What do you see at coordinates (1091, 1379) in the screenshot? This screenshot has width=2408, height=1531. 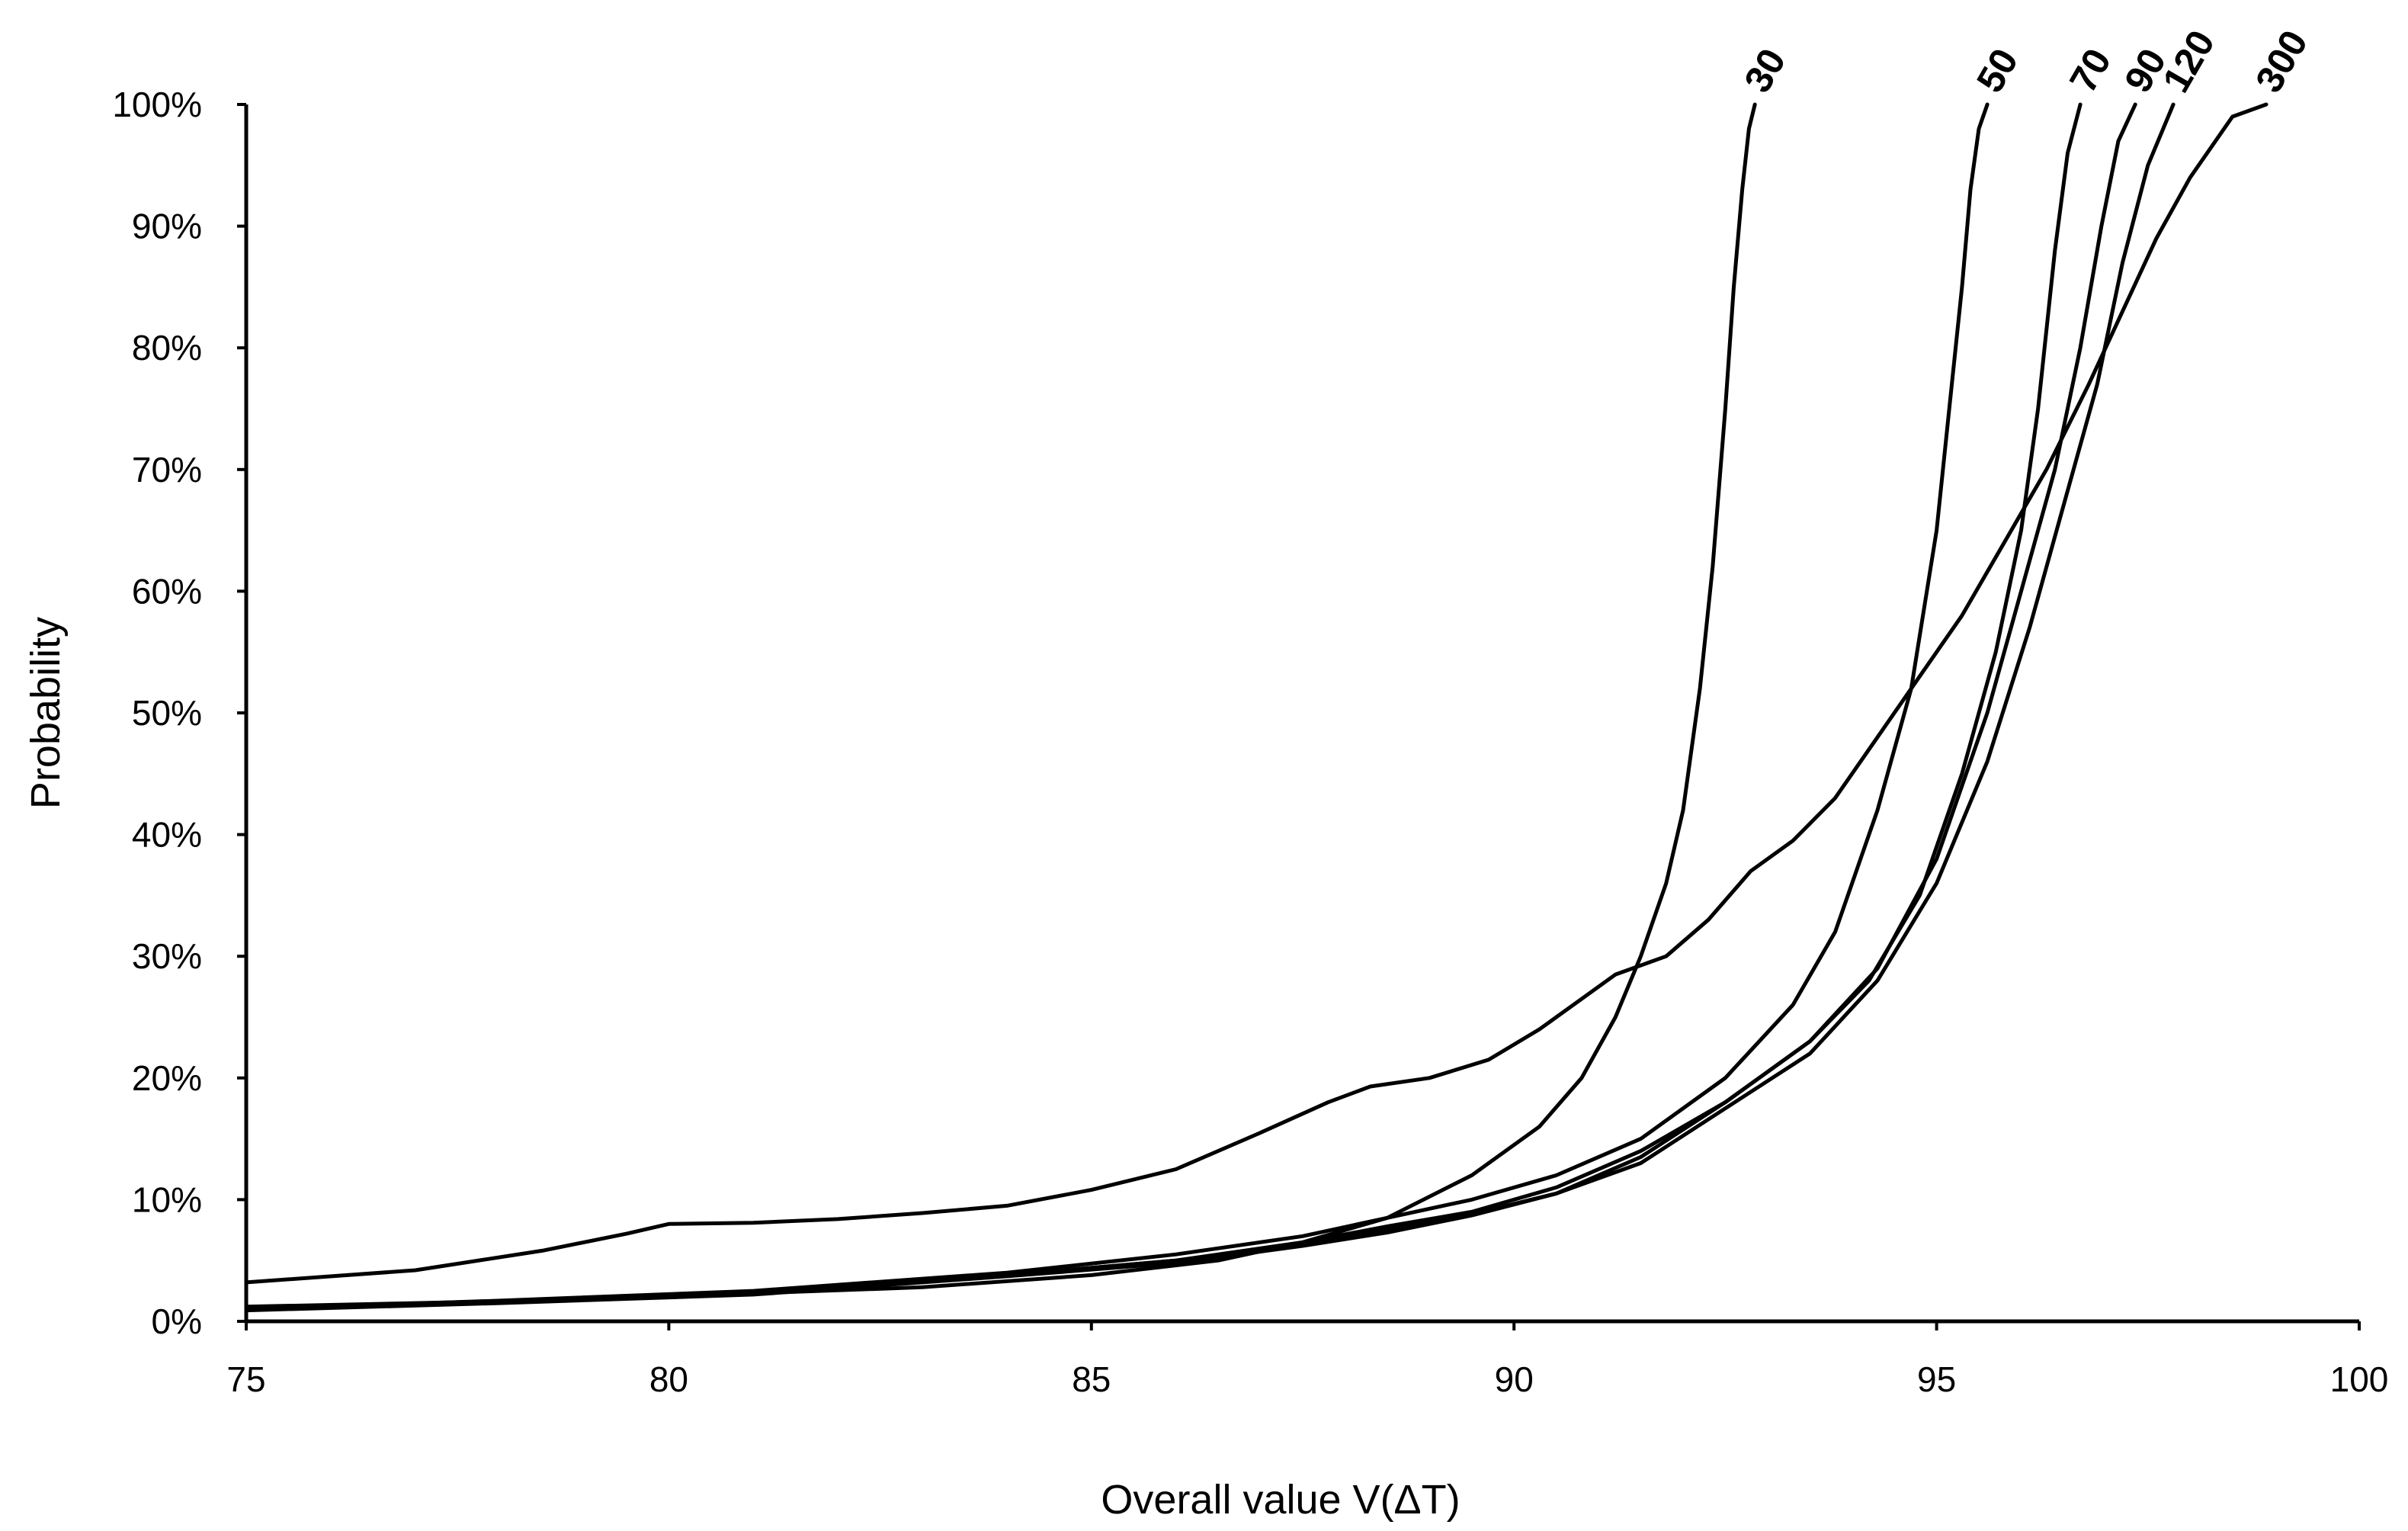 I see `x-tick-label: 85` at bounding box center [1091, 1379].